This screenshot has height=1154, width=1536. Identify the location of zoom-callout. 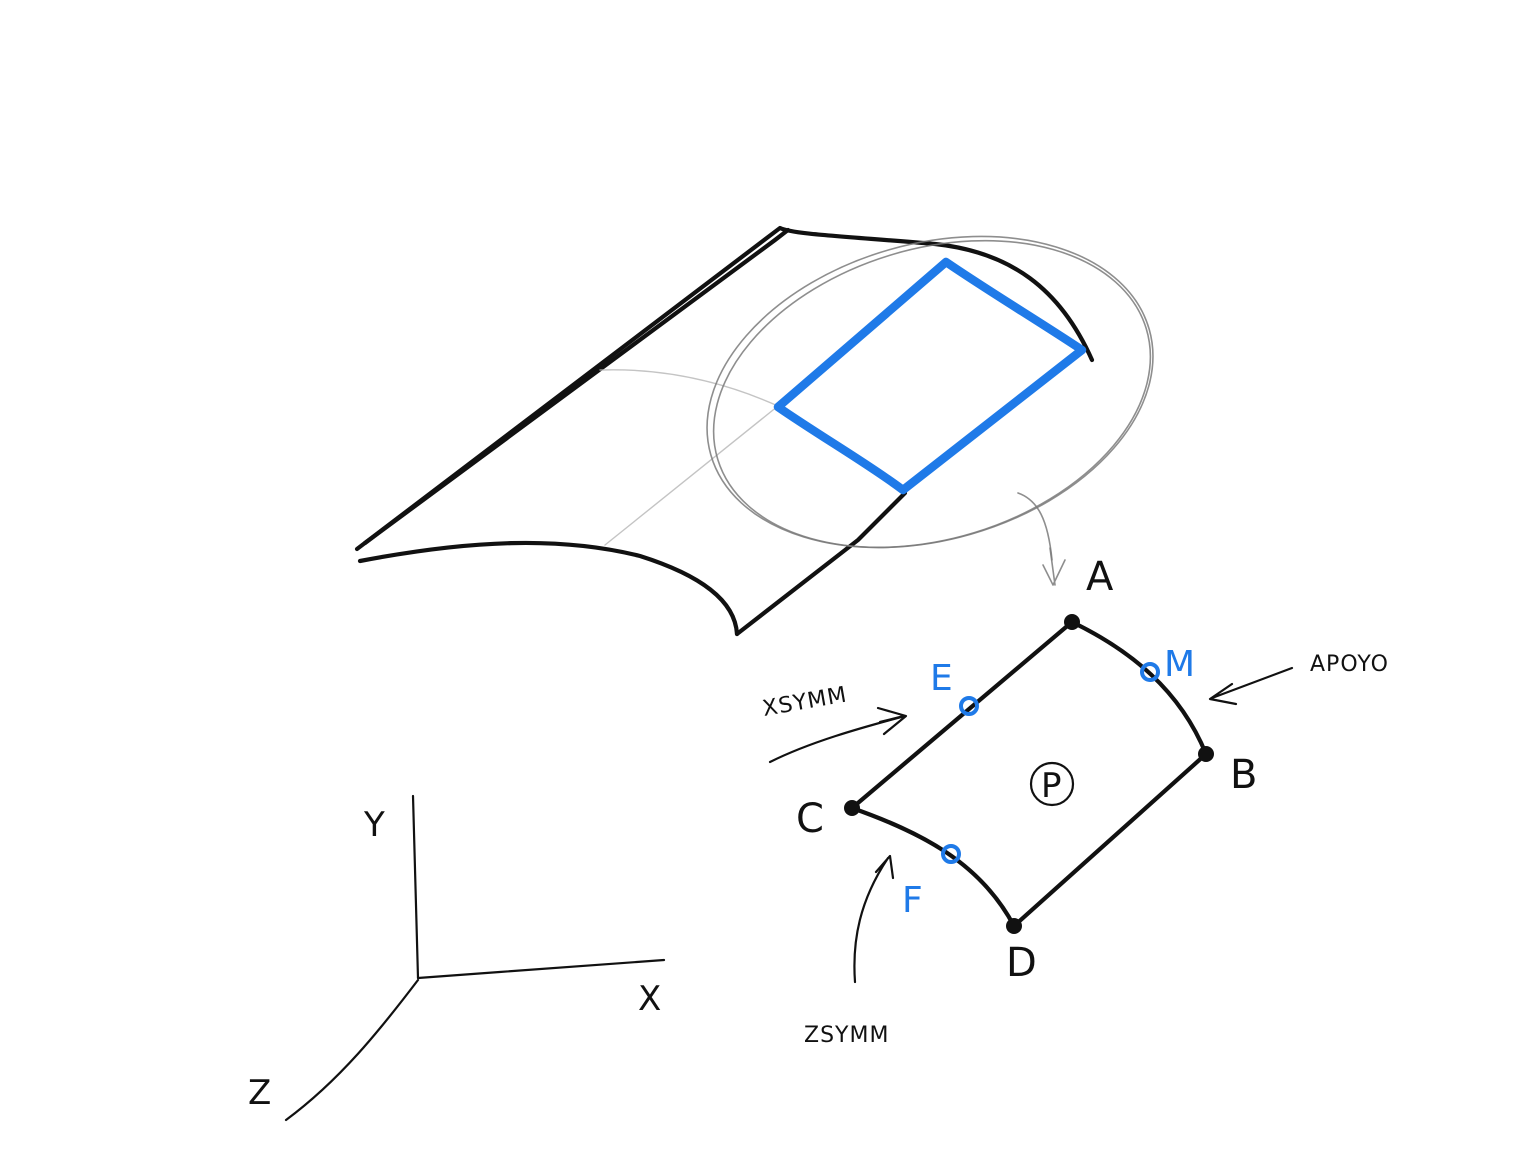
(930, 410).